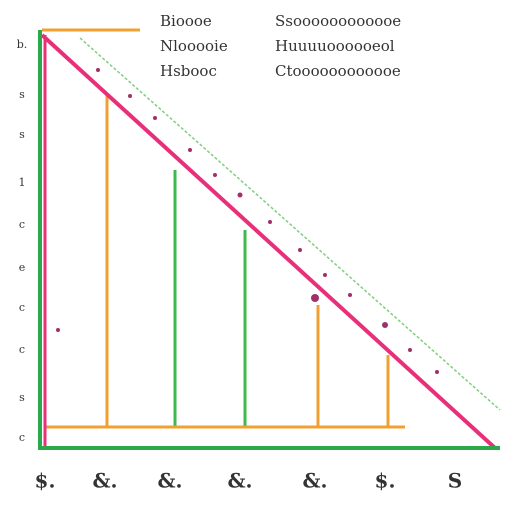 This screenshot has width=512, height=512. I want to click on xtl: S, so click(455, 481).